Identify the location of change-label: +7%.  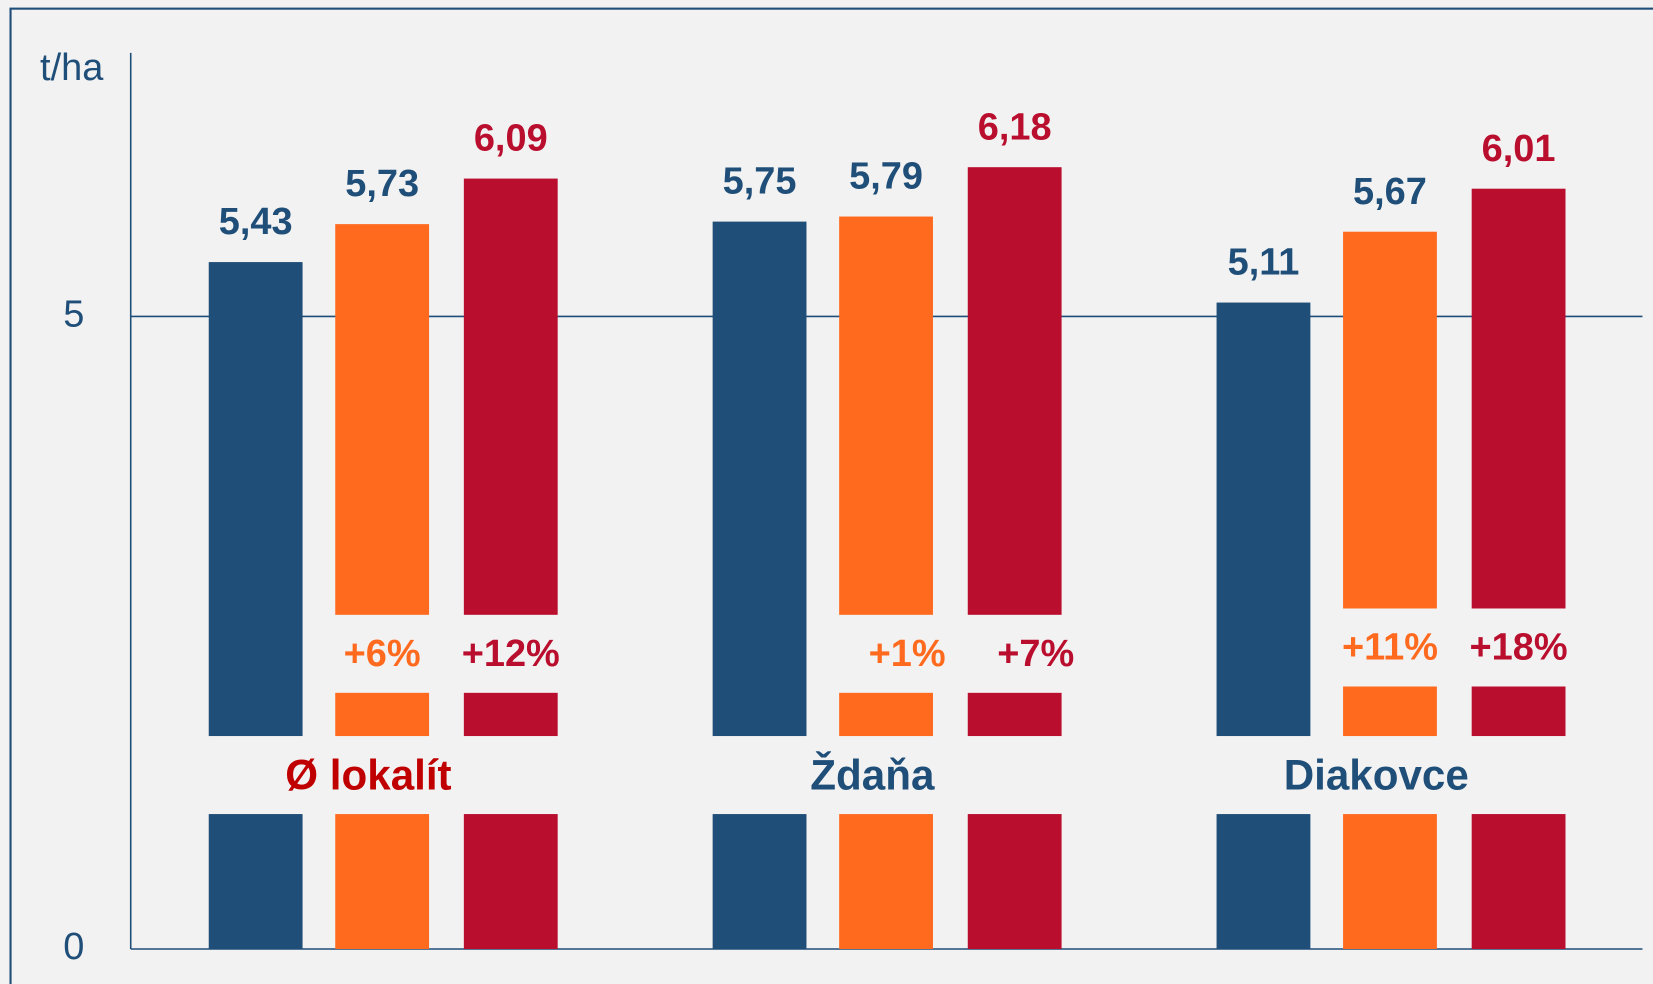
(1035, 654).